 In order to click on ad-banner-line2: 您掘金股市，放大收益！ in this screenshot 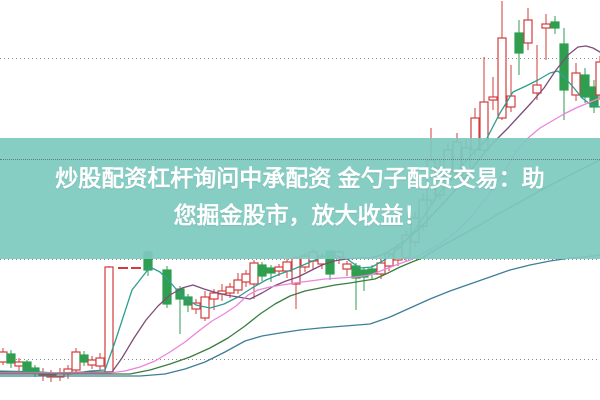, I will do `click(300, 214)`.